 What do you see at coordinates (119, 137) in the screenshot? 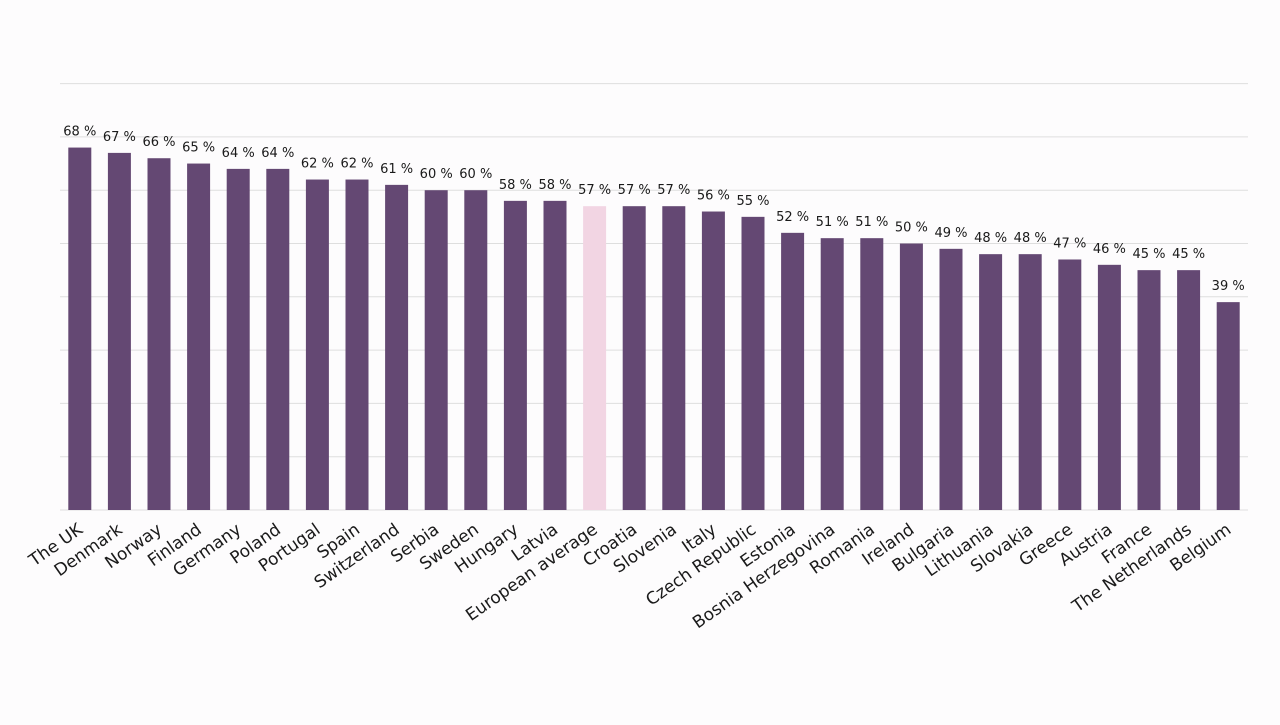
I see `data-label: 67 %` at bounding box center [119, 137].